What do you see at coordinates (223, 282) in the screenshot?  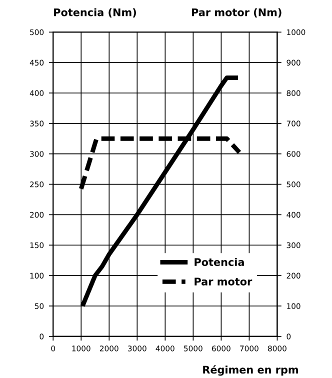 I see `legend-label: Par motor` at bounding box center [223, 282].